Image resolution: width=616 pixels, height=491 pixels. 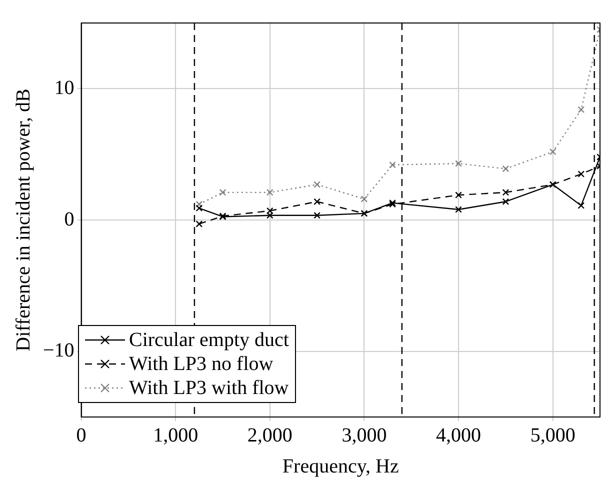 I want to click on x-tick-label: 5,000, so click(x=553, y=435).